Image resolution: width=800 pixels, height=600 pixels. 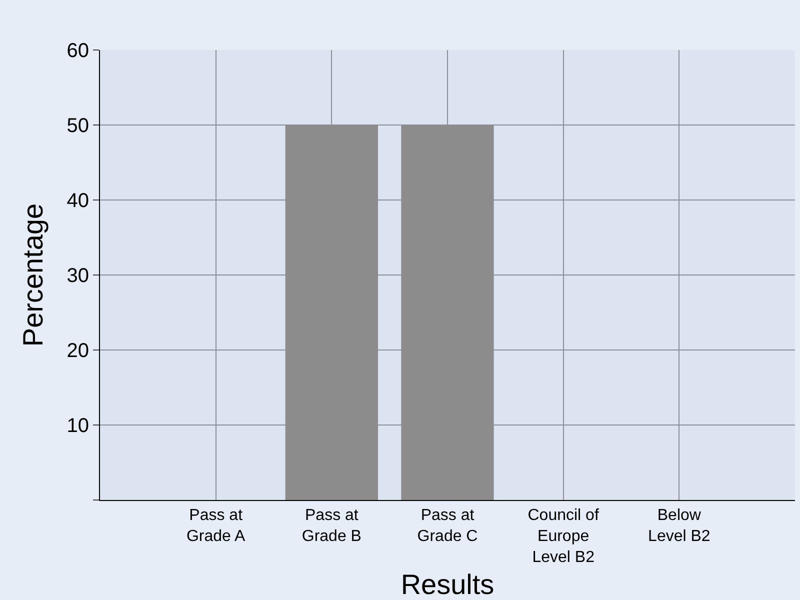 What do you see at coordinates (447, 584) in the screenshot?
I see `x-axis-title: Results` at bounding box center [447, 584].